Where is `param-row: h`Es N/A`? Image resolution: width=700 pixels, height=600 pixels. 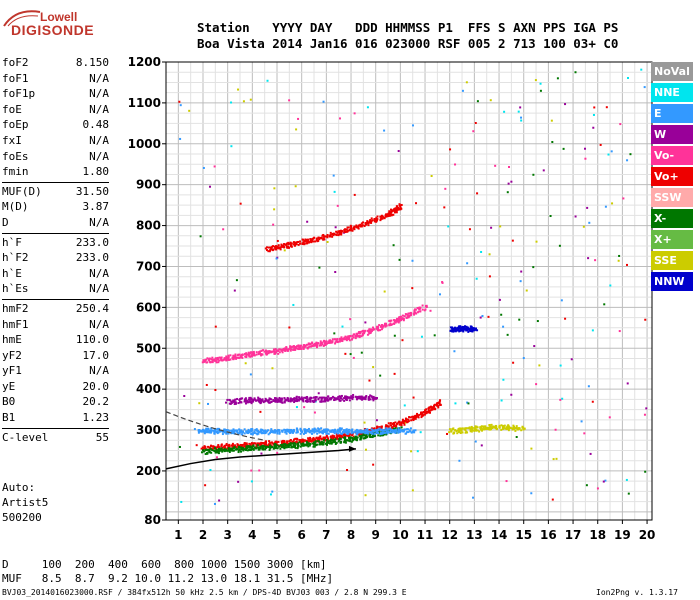 param-row: h`Es N/A is located at coordinates (55, 290).